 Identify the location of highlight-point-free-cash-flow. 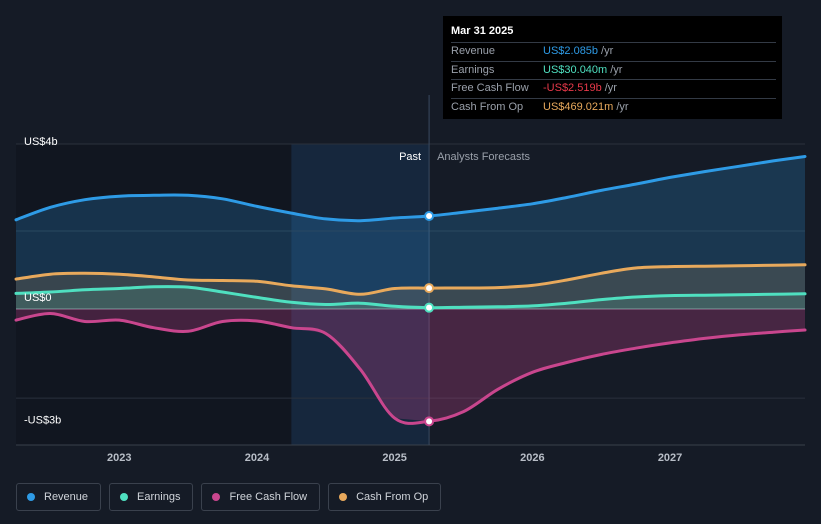
(429, 421).